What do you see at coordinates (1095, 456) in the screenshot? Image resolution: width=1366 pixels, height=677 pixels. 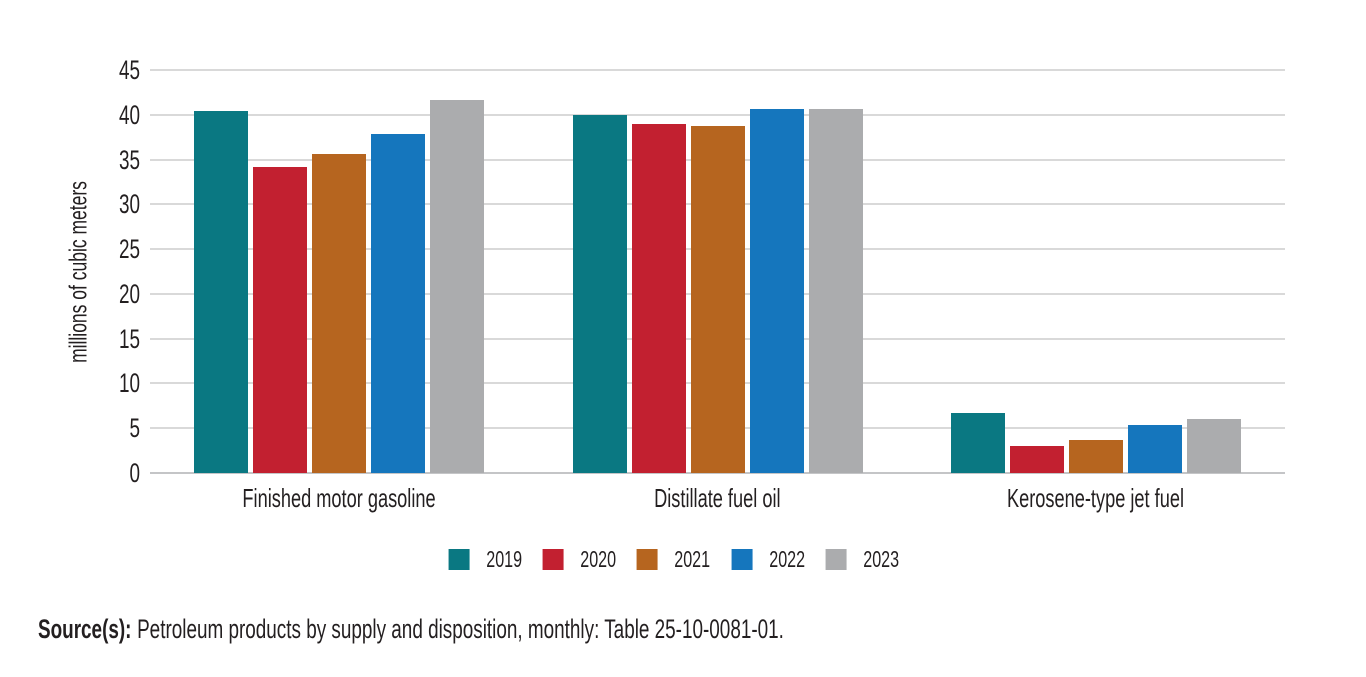 I see `bar-2021-kerosene-type-jet-fuel` at bounding box center [1095, 456].